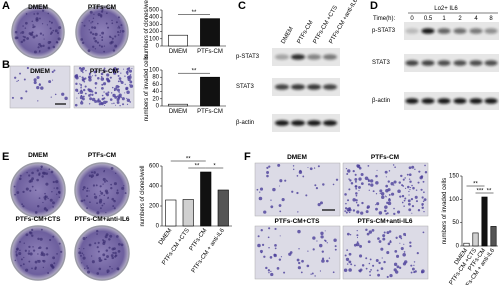 The width and height of the screenshot is (500, 285). Describe the element at coordinates (242, 6) in the screenshot. I see `panel-letter: C` at that location.